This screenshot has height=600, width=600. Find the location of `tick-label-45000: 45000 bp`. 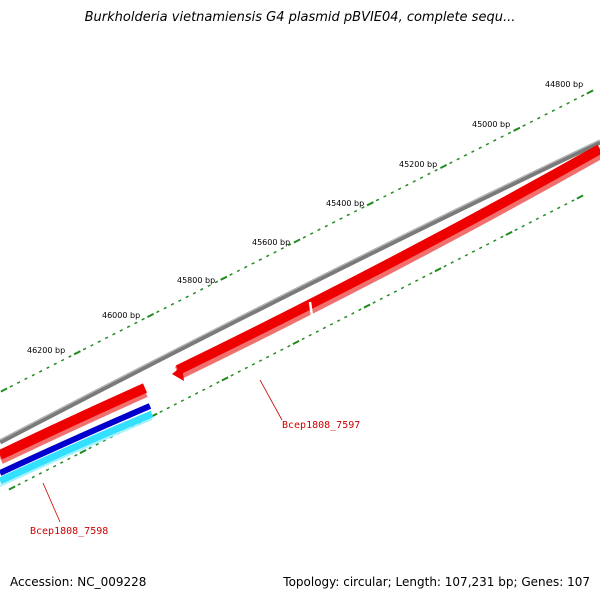

tick-label-45000: 45000 bp is located at coordinates (491, 124).